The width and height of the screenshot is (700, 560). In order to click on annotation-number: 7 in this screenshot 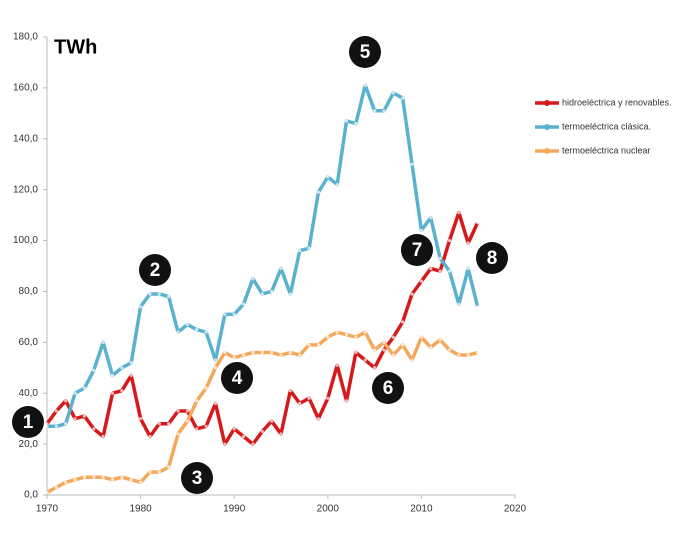, I will do `click(417, 250)`.